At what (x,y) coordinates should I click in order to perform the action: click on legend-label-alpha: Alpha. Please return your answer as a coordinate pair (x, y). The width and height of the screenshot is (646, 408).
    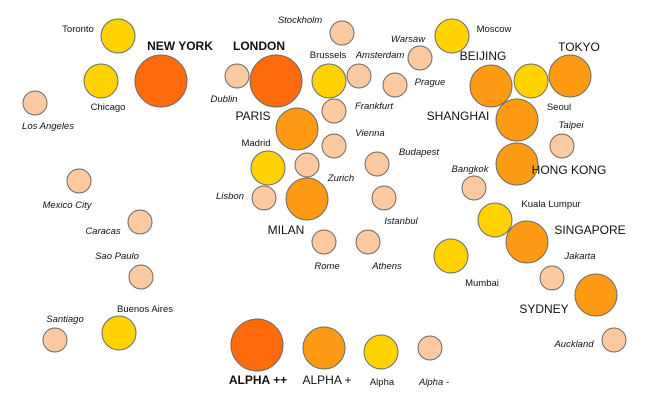
    Looking at the image, I should click on (382, 382).